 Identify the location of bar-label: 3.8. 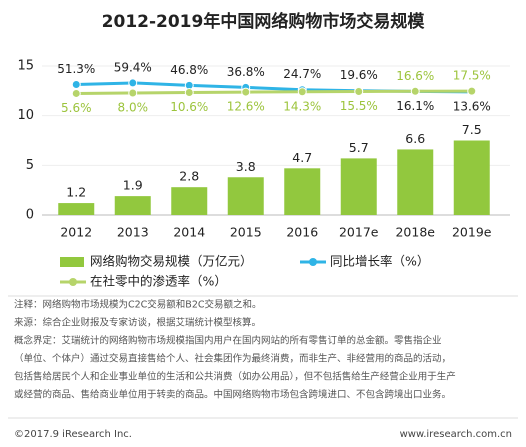
(246, 166).